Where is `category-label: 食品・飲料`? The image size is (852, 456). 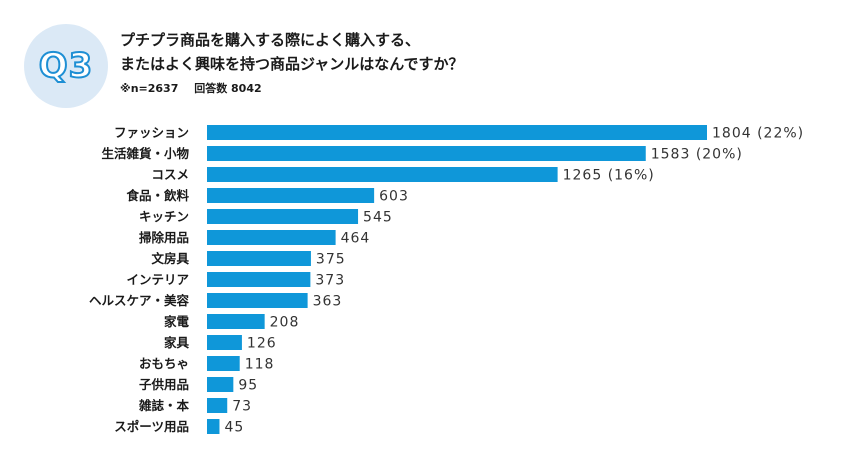 category-label: 食品・飲料 is located at coordinates (157, 195).